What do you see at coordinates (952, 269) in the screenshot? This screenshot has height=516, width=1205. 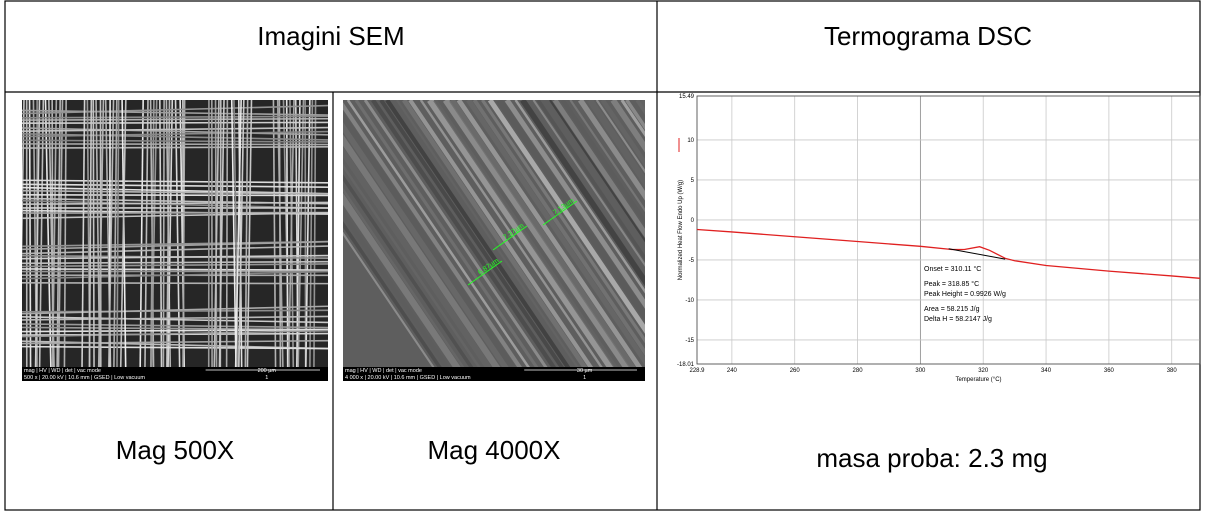 I see `annotation: Onset = 310.11 °C` at bounding box center [952, 269].